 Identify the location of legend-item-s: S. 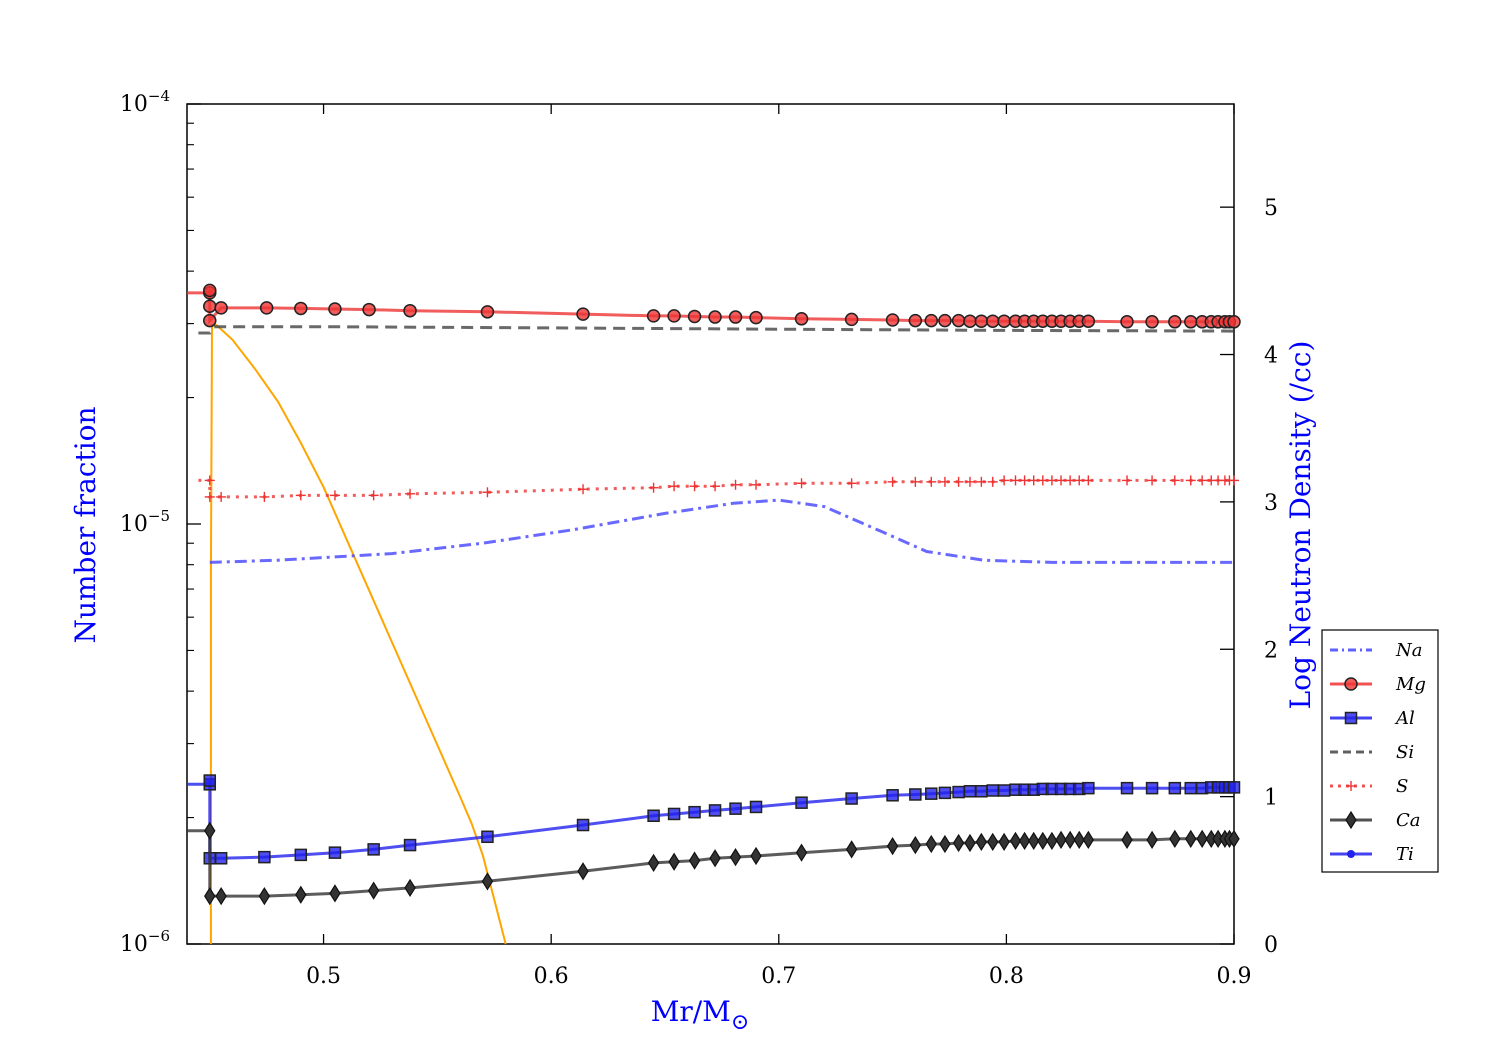
(1369, 786).